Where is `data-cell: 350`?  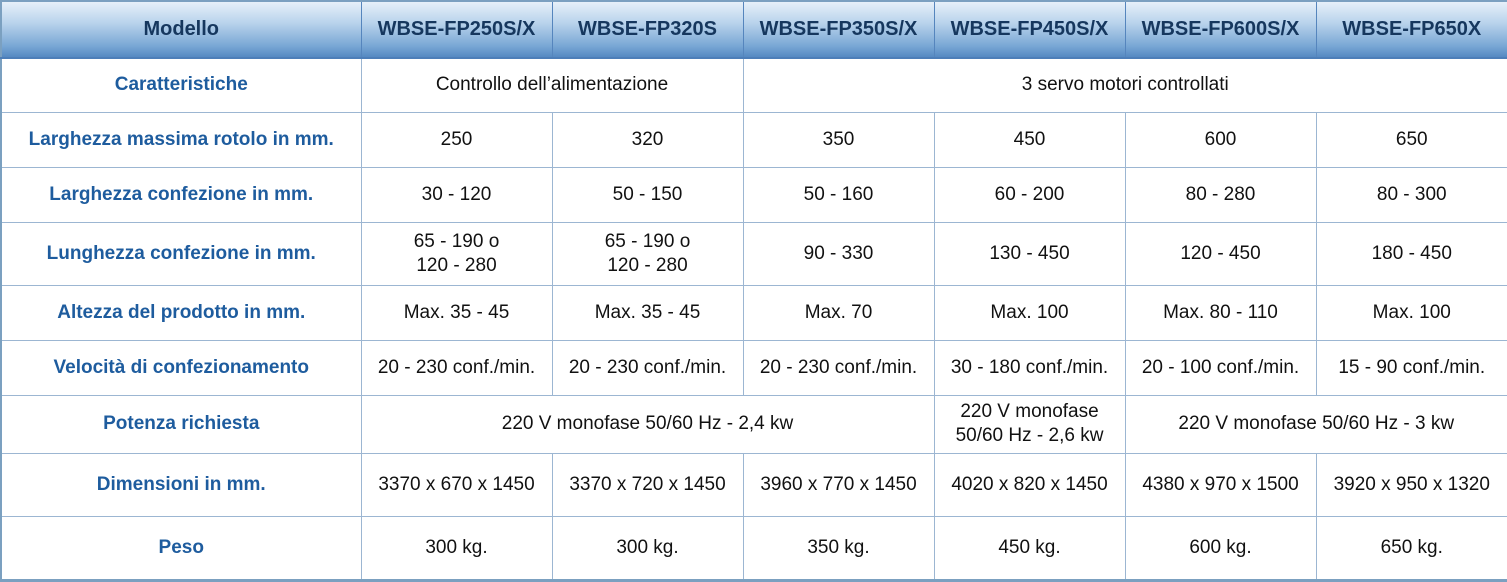
data-cell: 350 is located at coordinates (838, 139).